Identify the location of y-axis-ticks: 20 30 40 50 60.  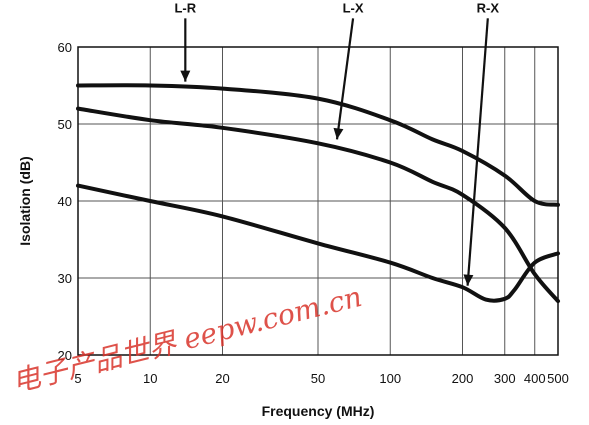
(65, 201).